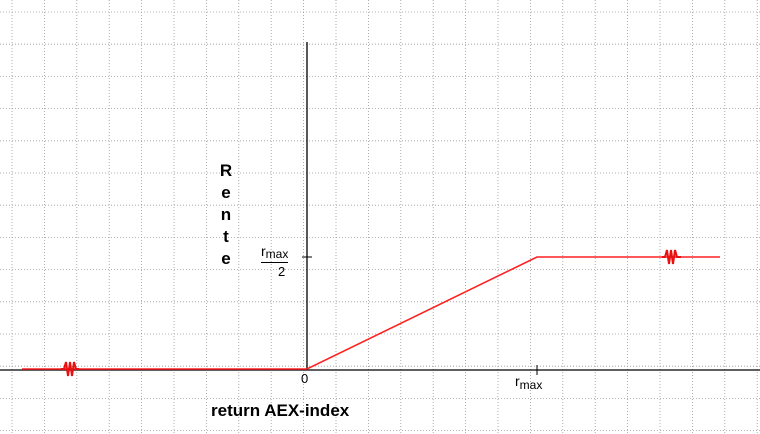 The height and width of the screenshot is (434, 760). I want to click on y-axis-label-letter: t, so click(226, 236).